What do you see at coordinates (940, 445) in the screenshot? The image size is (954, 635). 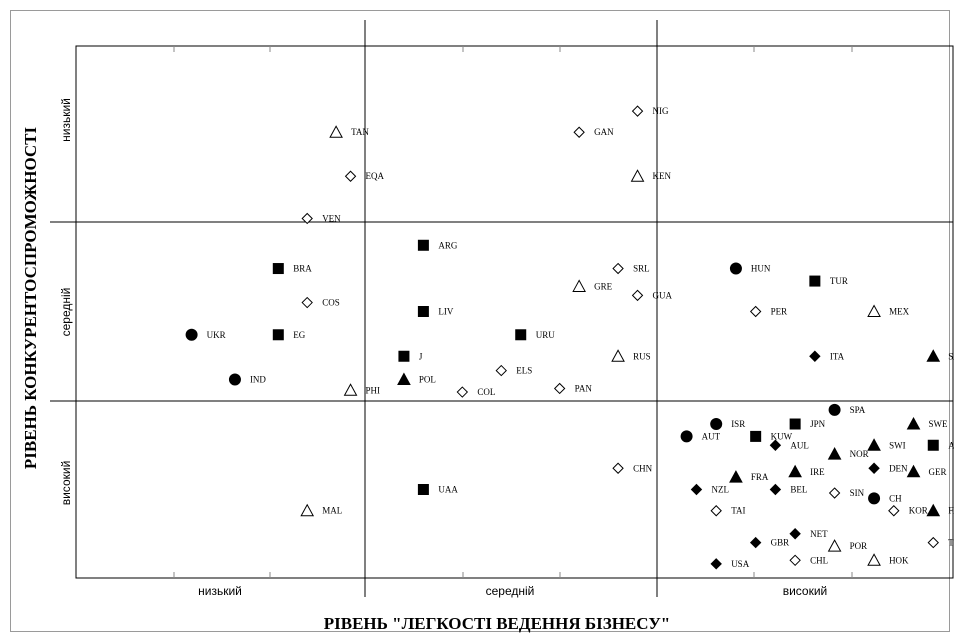 I see `point-ara: ARA` at bounding box center [940, 445].